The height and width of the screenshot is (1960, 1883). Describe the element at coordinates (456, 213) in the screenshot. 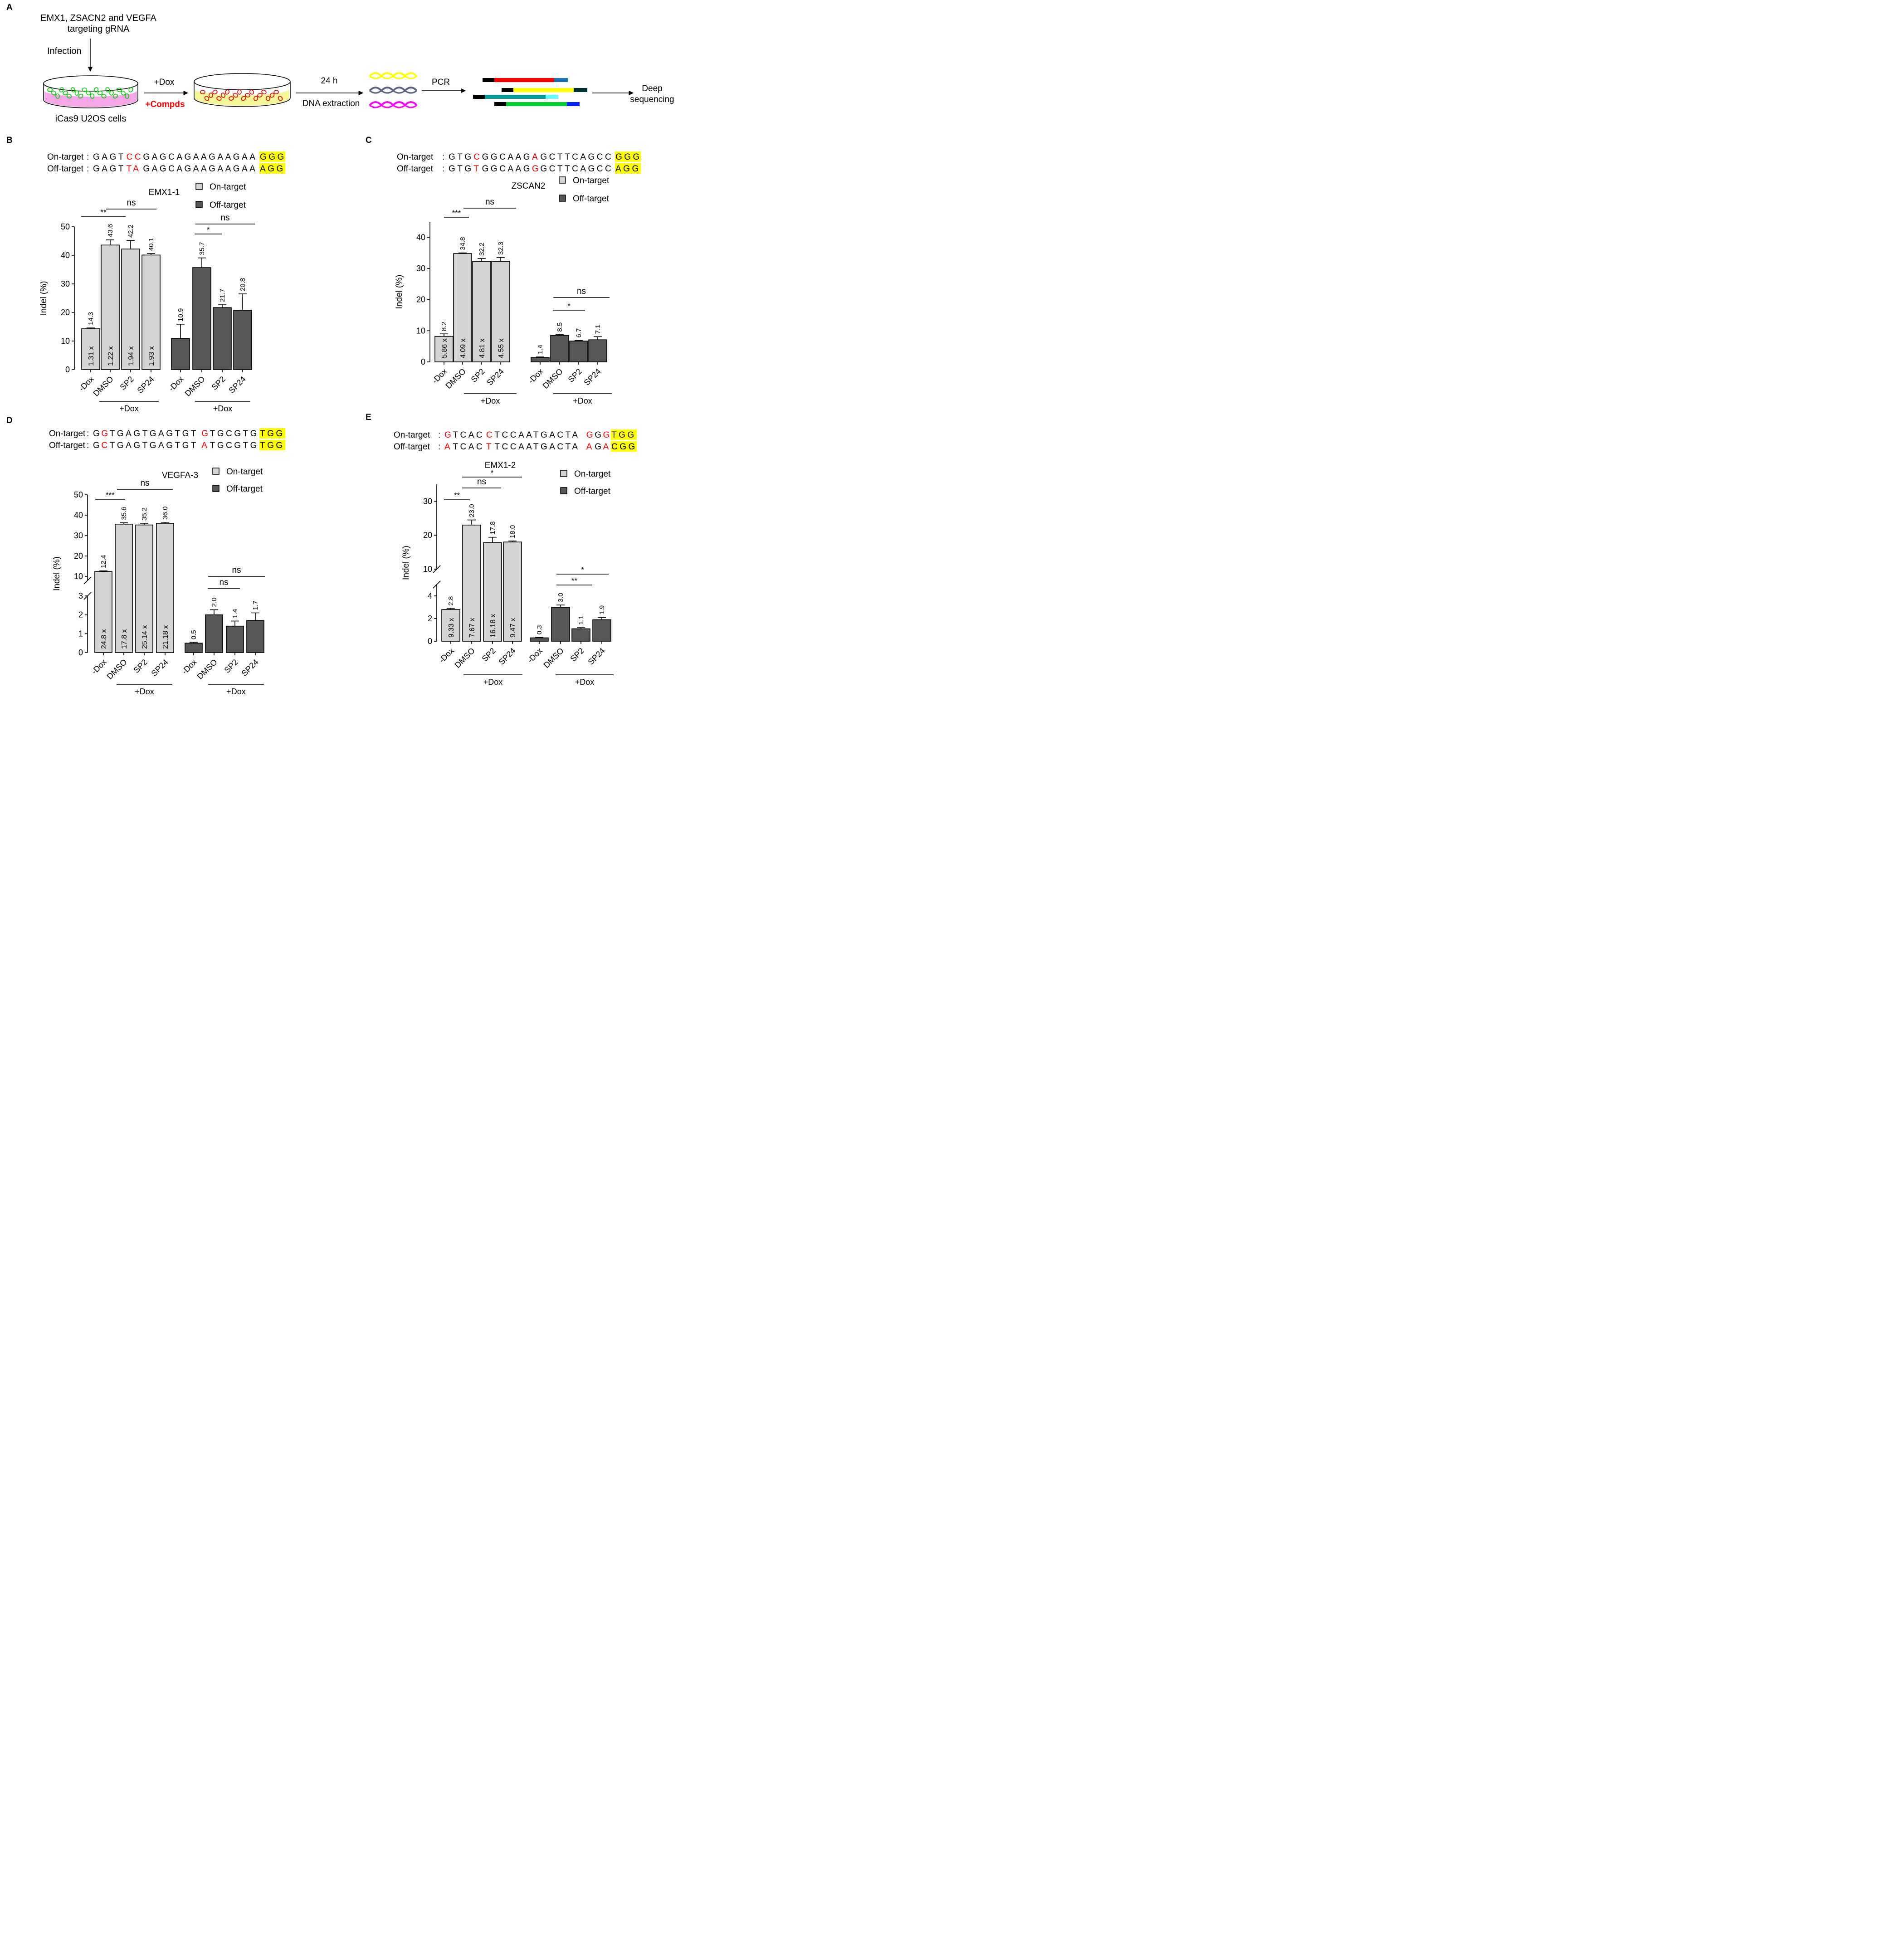

I see `significance-label: ***` at that location.